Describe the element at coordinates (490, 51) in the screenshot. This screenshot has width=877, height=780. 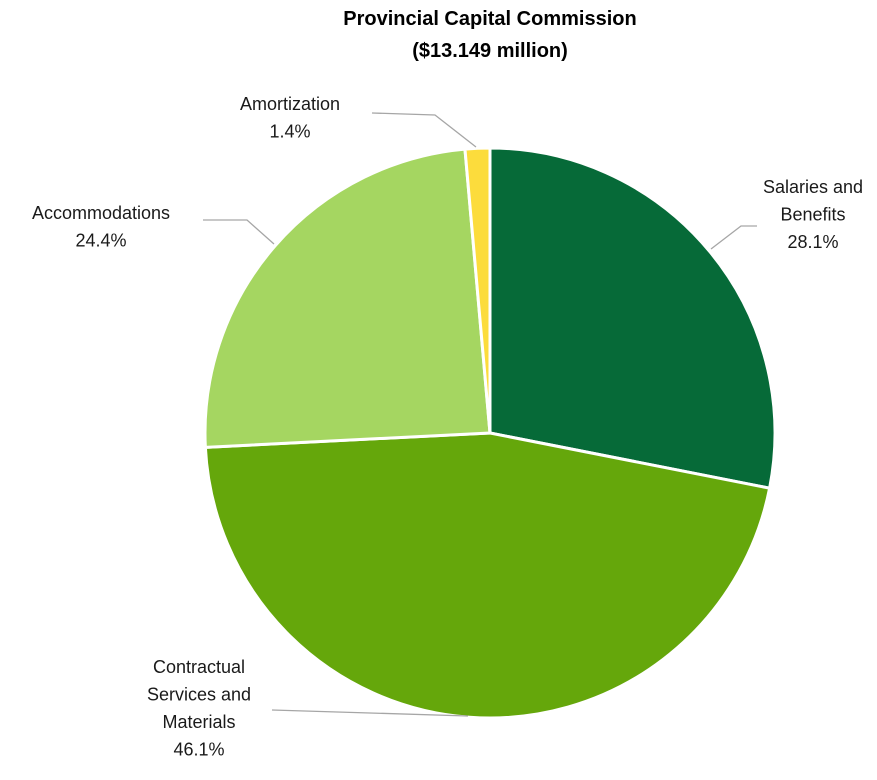
I see `chart-title-line-2: ($13.149 million)` at that location.